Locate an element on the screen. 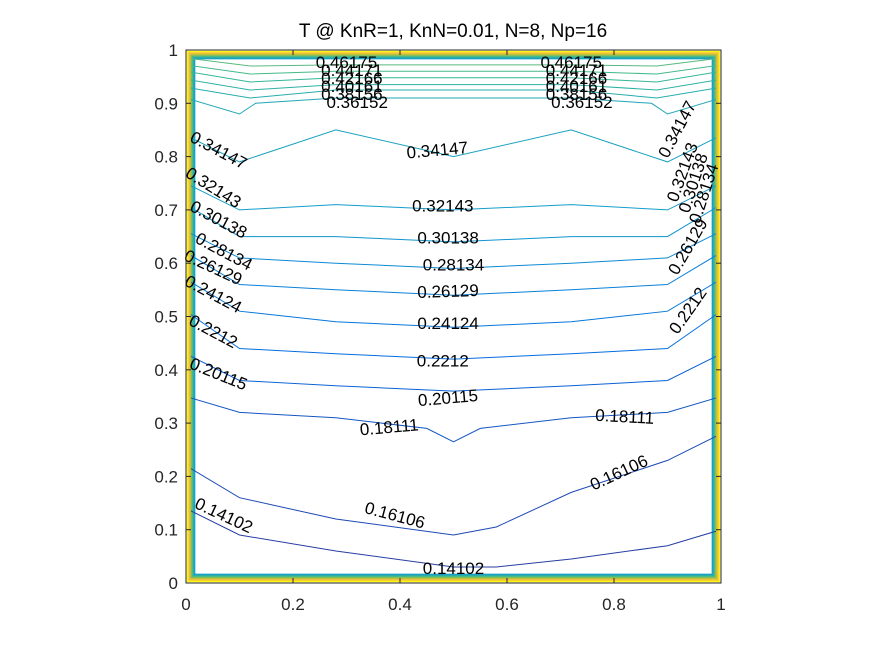 The width and height of the screenshot is (875, 656). x-tick-label: 0 is located at coordinates (185, 604).